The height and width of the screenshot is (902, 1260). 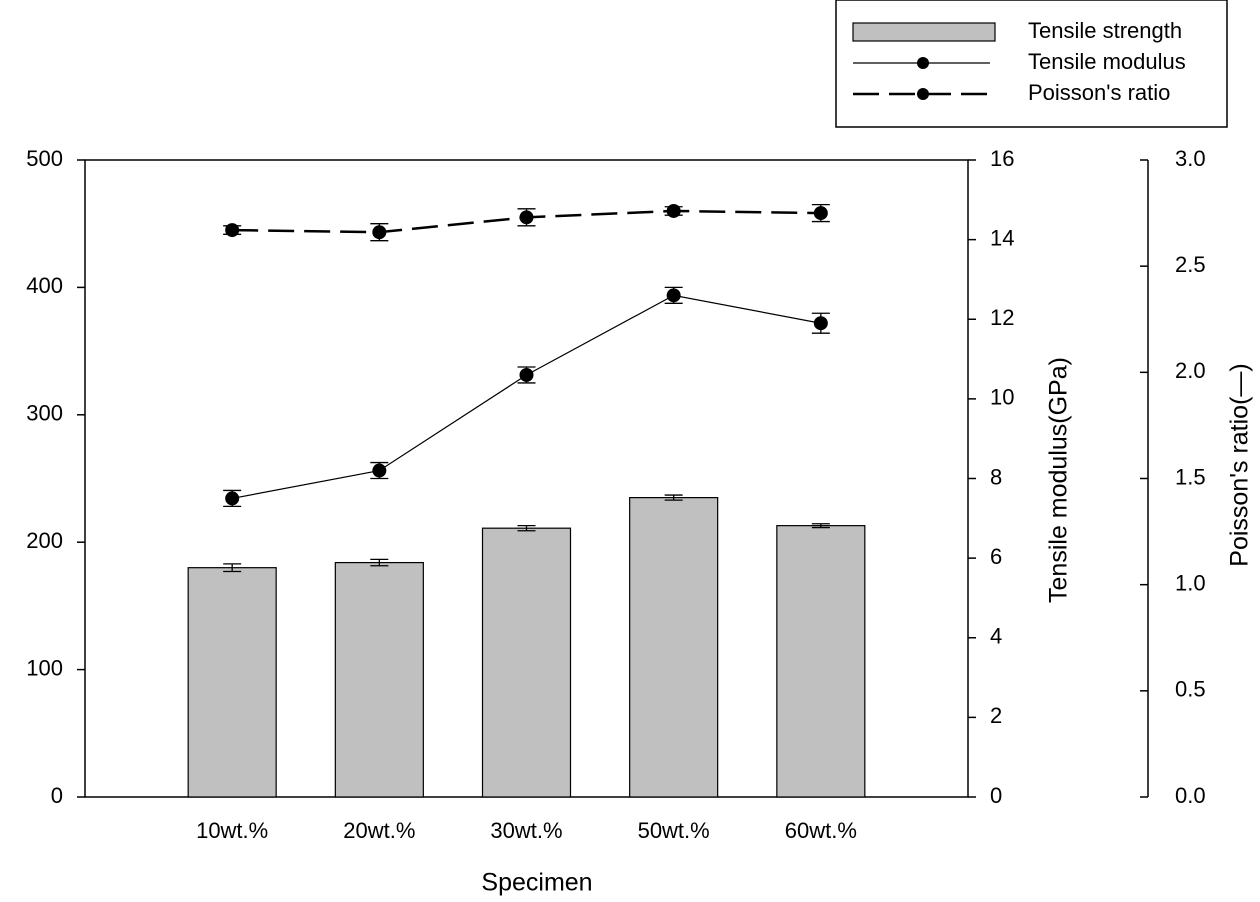 What do you see at coordinates (821, 830) in the screenshot?
I see `x-tick-label: 60wt.%` at bounding box center [821, 830].